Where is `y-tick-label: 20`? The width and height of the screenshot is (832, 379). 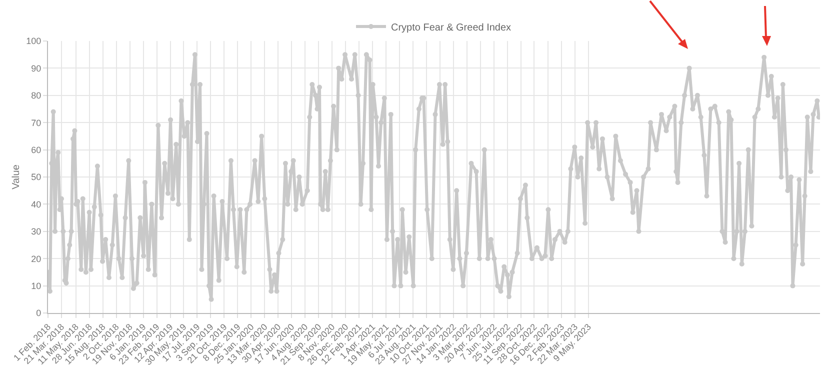 y-tick-label: 20 is located at coordinates (36, 259).